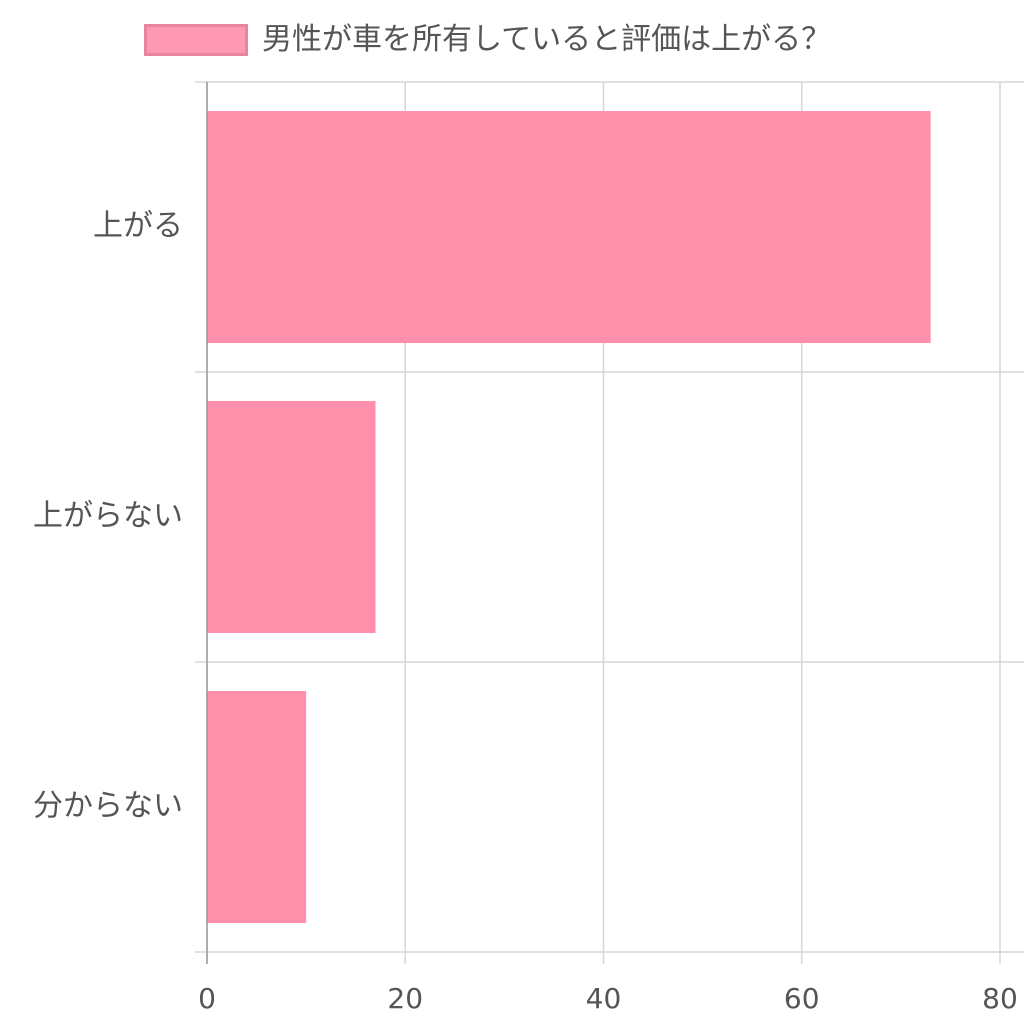 Image resolution: width=1024 pixels, height=1024 pixels. What do you see at coordinates (196, 40) in the screenshot?
I see `legend-swatch` at bounding box center [196, 40].